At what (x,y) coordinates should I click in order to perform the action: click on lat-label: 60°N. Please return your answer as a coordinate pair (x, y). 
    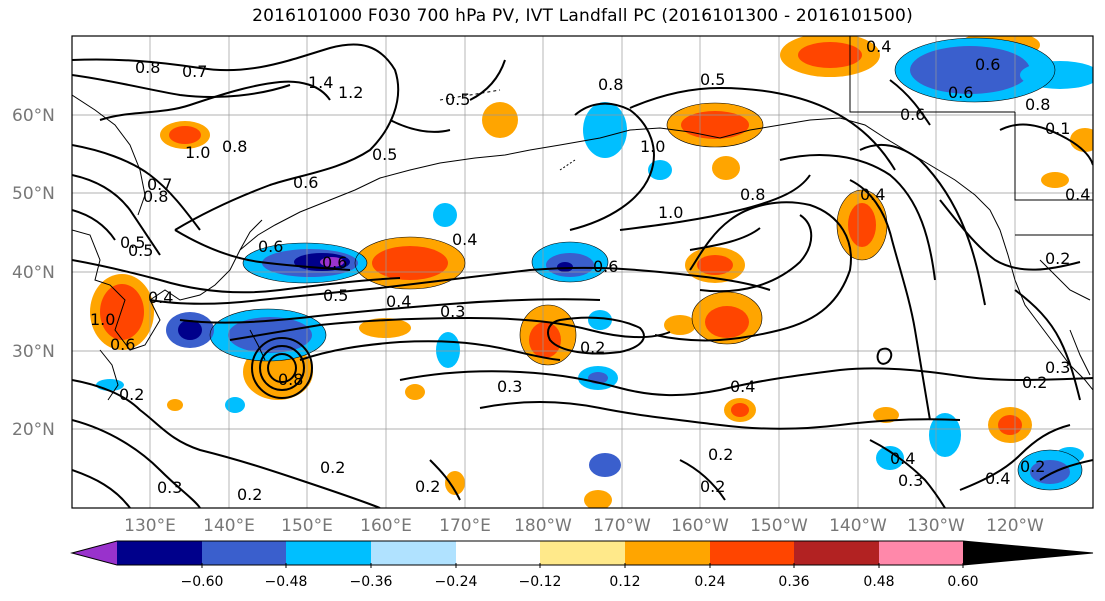
    Looking at the image, I should click on (33, 116).